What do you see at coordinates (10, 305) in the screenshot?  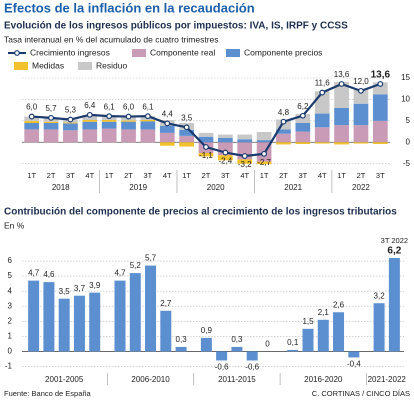 I see `y-tick-label: 3` at bounding box center [10, 305].